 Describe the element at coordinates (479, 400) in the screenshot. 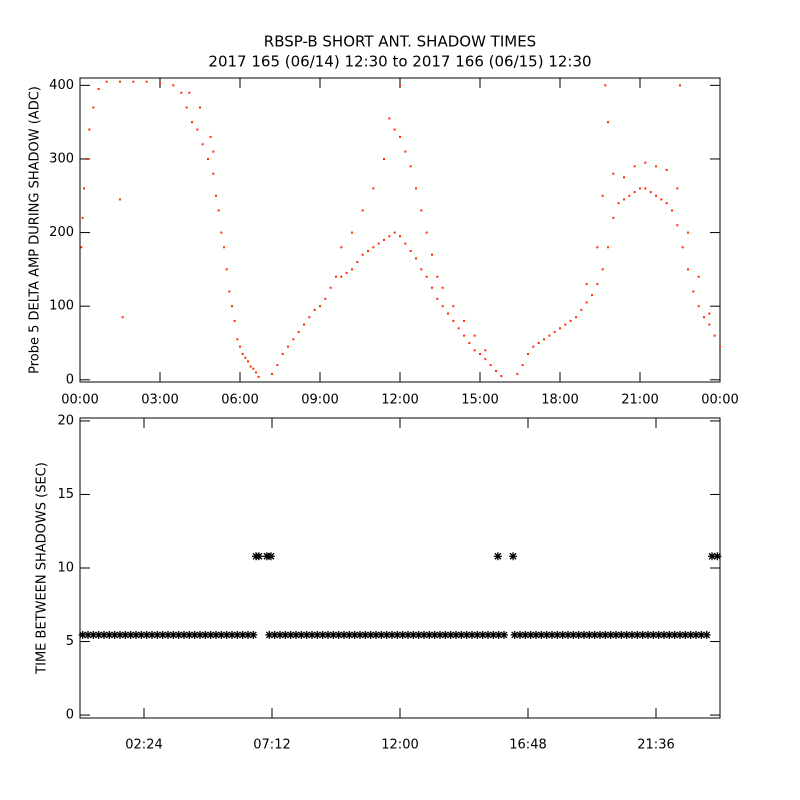

I see `x-tick-label: 15:00` at that location.